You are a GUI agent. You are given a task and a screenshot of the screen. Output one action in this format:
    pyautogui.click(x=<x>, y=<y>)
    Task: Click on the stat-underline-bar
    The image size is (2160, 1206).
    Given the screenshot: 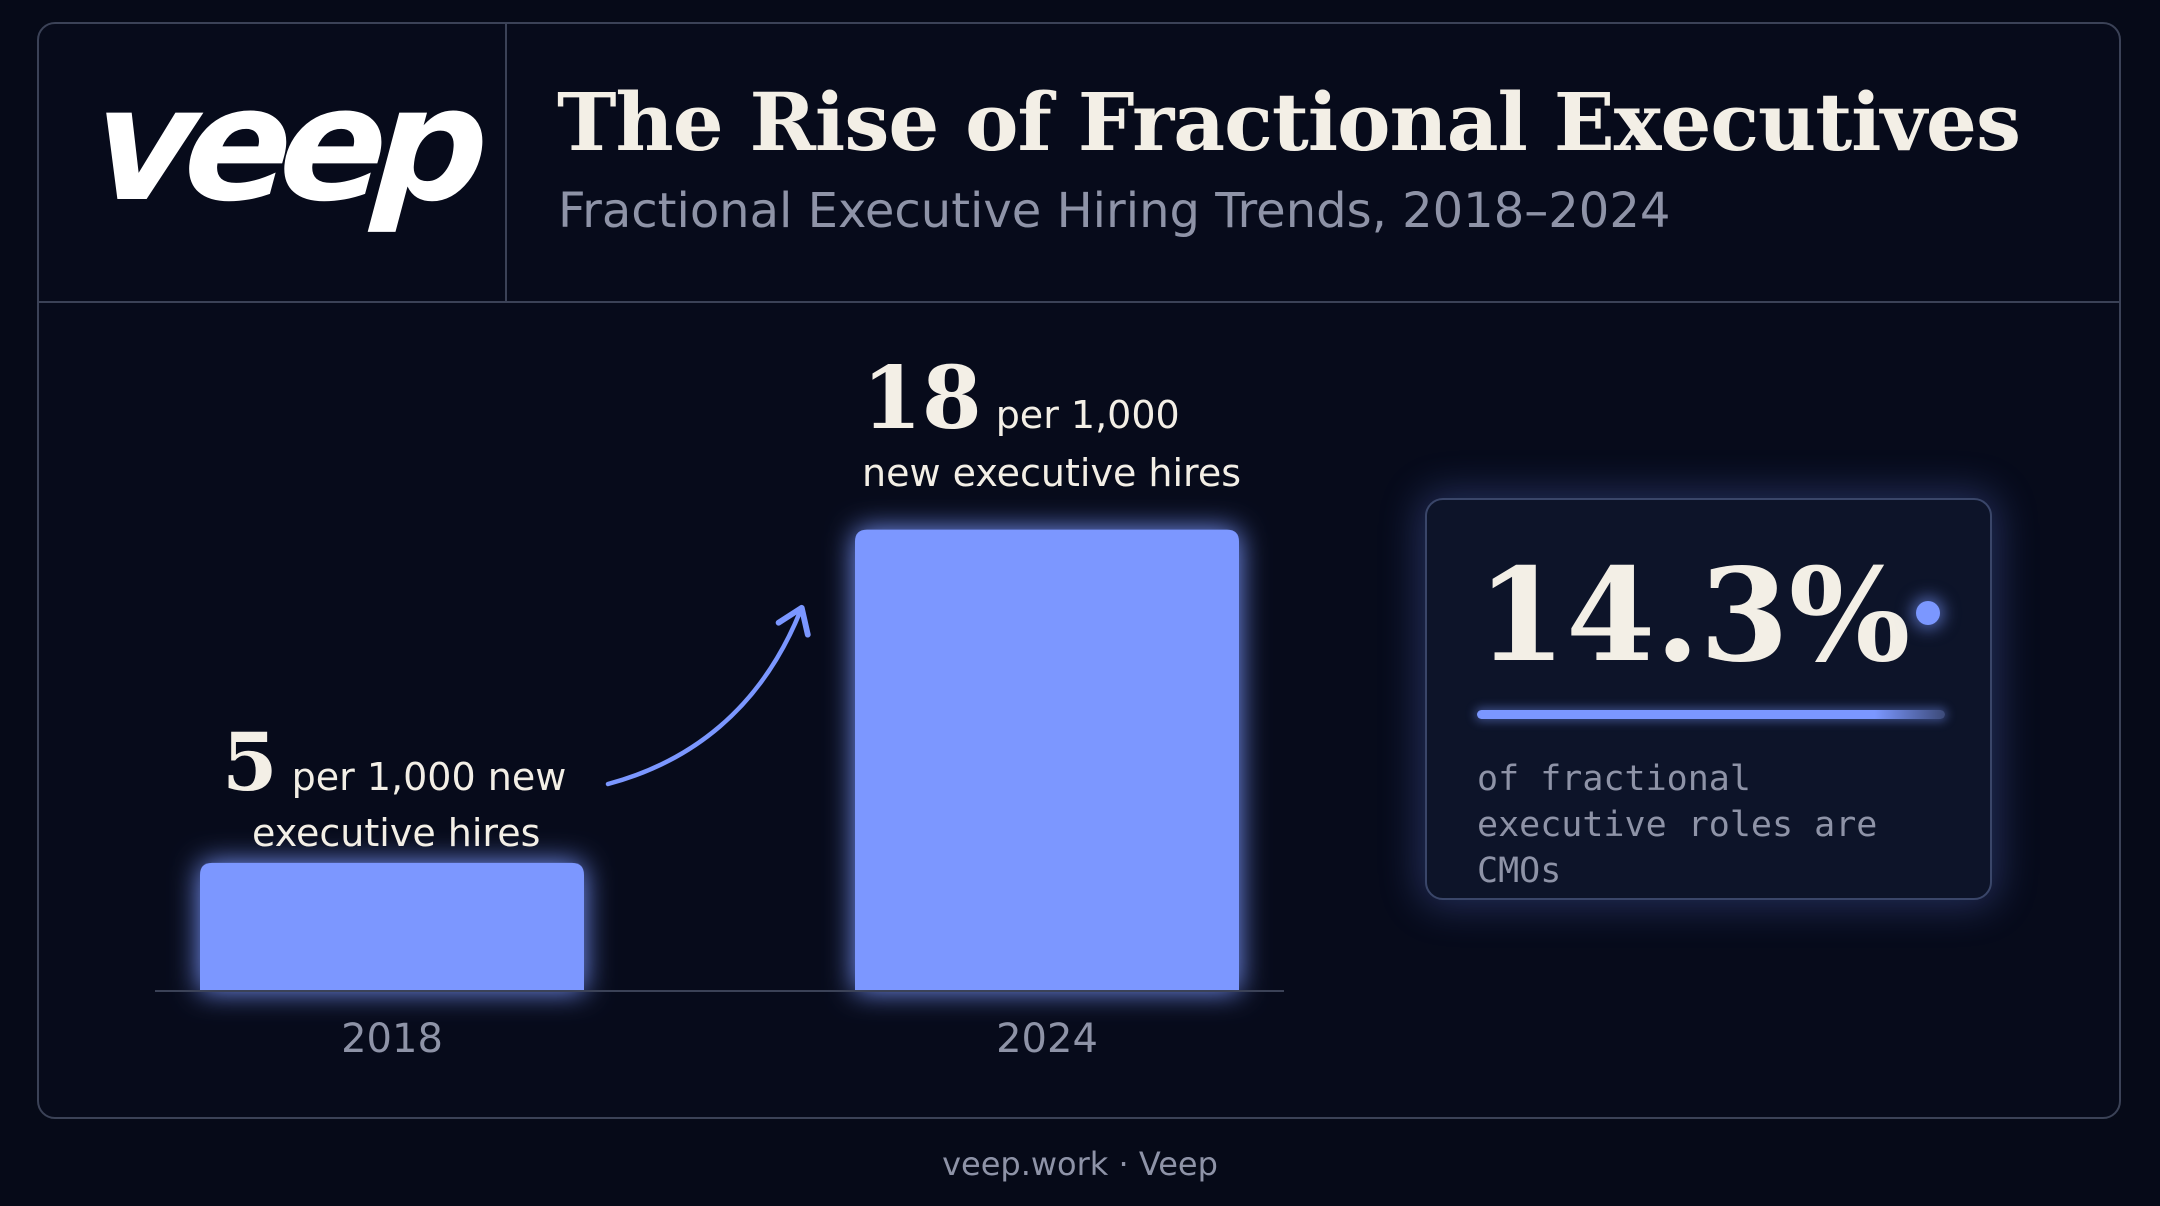 What is the action you would take?
    pyautogui.click(x=1711, y=714)
    